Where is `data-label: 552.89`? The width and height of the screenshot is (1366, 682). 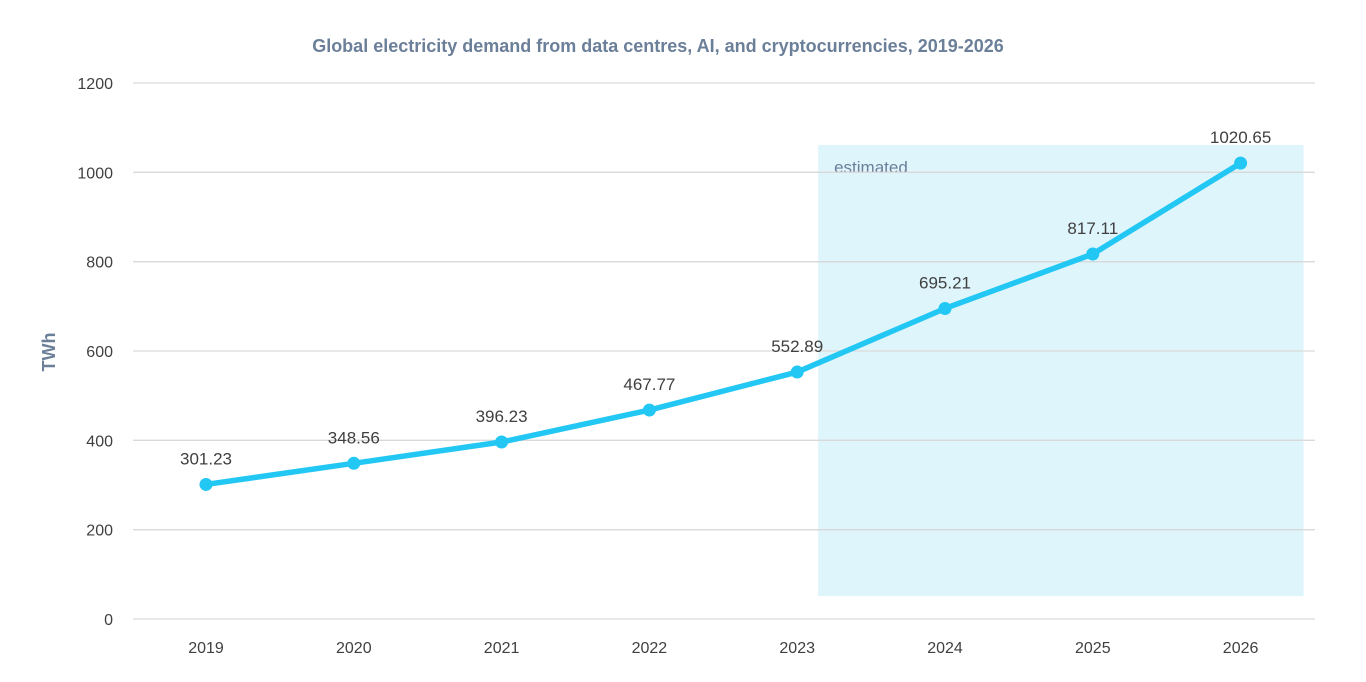 data-label: 552.89 is located at coordinates (797, 346).